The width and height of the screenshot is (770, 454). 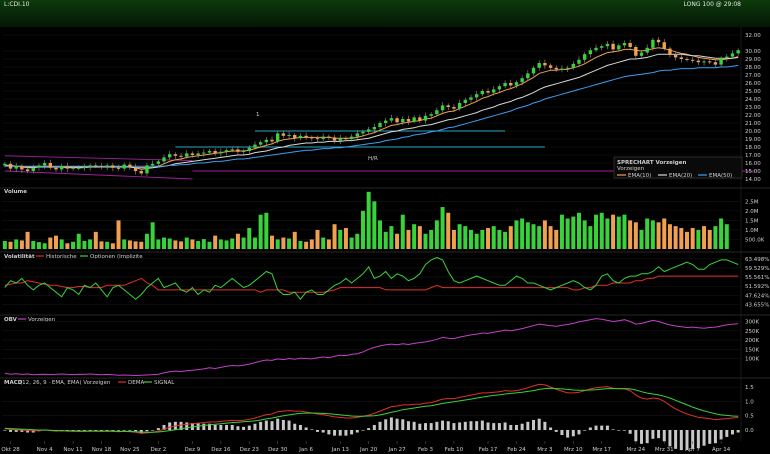 What do you see at coordinates (752, 212) in the screenshot?
I see `volume-tick-label: 2.0M` at bounding box center [752, 212].